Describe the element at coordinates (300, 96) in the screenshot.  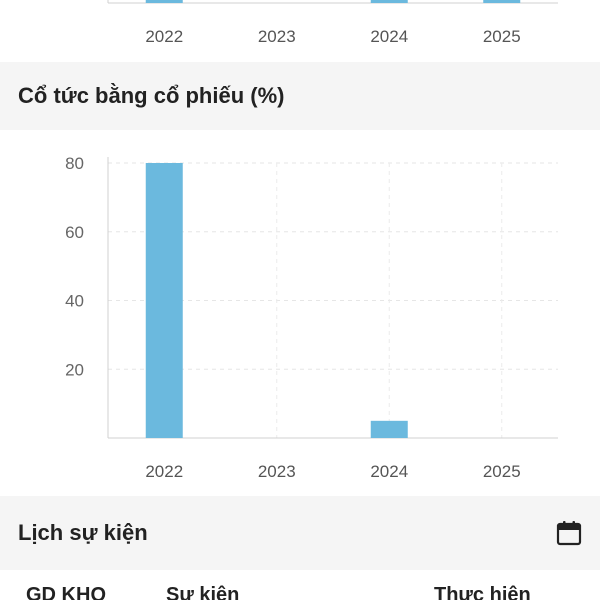
I see `dividend-section-header: Cổ tức bằng cổ phiếu (%)` at that location.